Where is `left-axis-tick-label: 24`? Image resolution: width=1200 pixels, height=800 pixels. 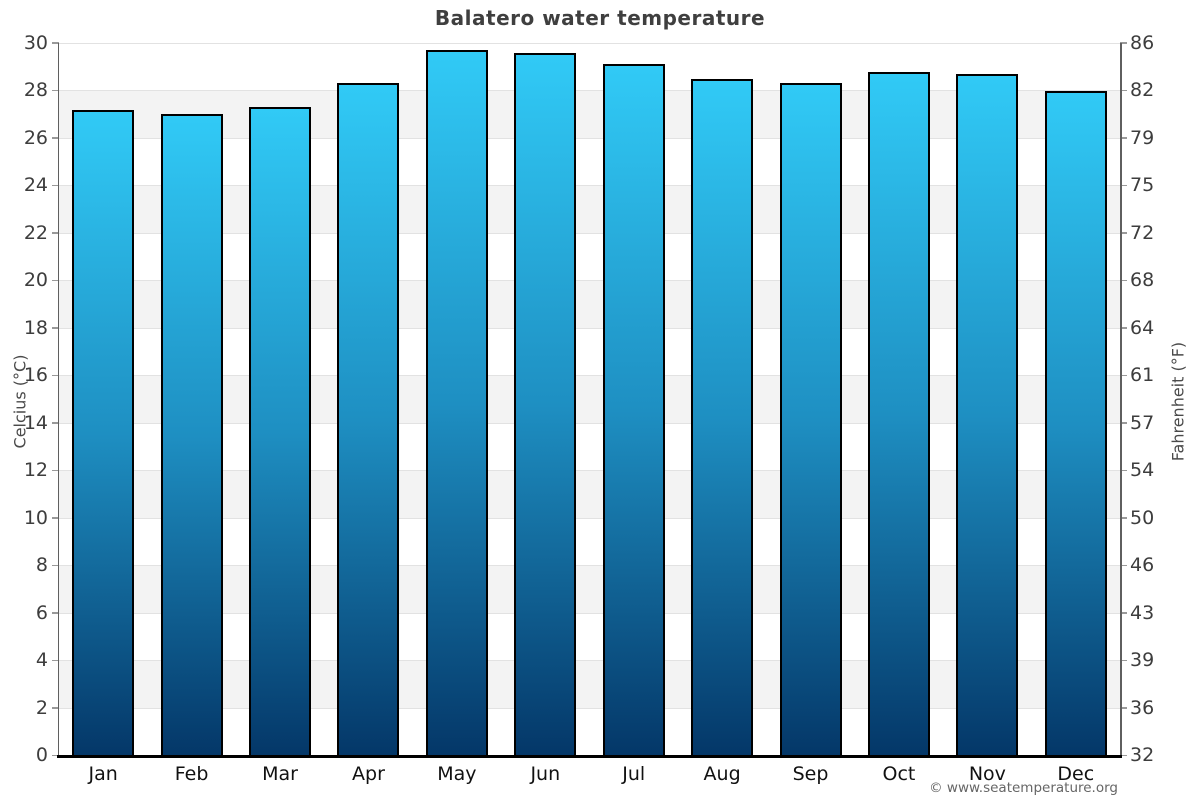
left-axis-tick-label: 24 is located at coordinates (35, 185).